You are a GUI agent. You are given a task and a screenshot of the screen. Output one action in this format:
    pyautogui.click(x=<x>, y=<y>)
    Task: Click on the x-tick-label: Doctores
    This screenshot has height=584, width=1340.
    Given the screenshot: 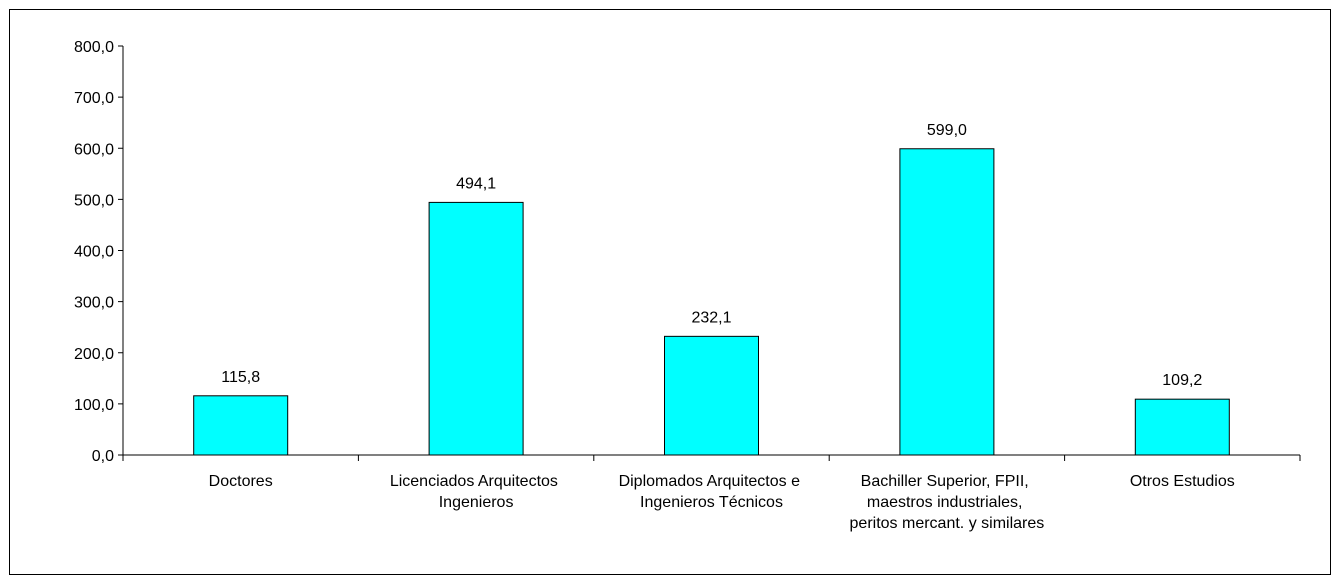 What is the action you would take?
    pyautogui.click(x=241, y=481)
    